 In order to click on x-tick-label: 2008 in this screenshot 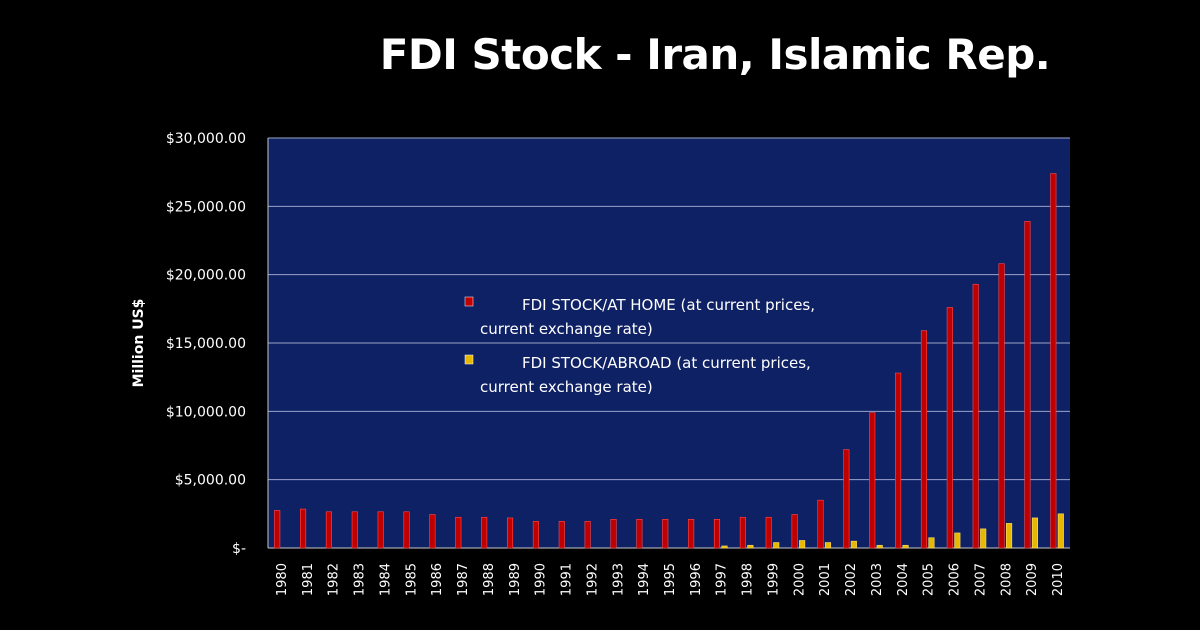, I will do `click(1006, 579)`.